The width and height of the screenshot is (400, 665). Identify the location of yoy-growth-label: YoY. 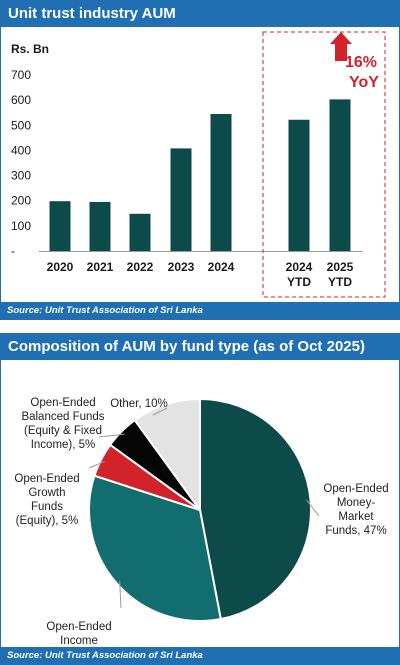
(364, 82).